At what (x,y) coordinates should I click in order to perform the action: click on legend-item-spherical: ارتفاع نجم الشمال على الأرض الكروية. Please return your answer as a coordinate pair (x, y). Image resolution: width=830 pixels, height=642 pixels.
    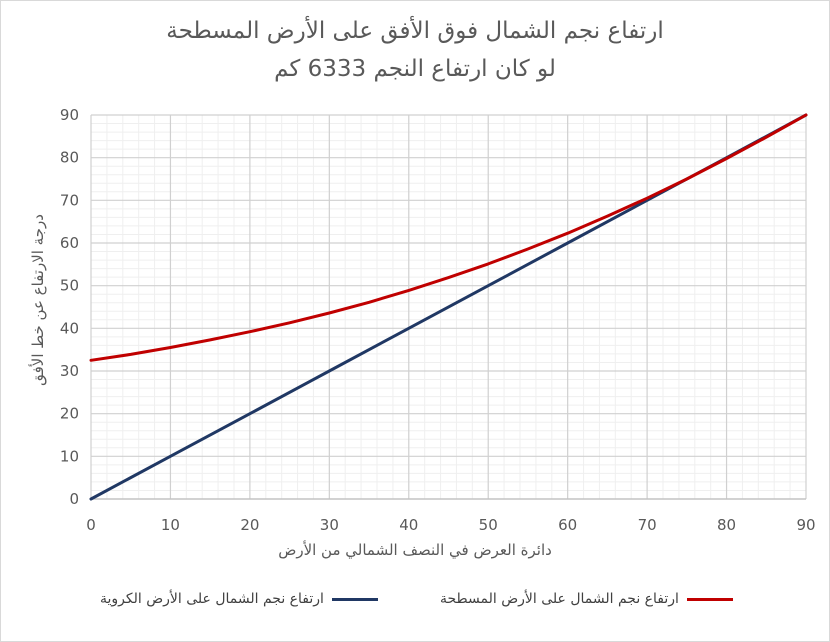
    Looking at the image, I should click on (239, 599).